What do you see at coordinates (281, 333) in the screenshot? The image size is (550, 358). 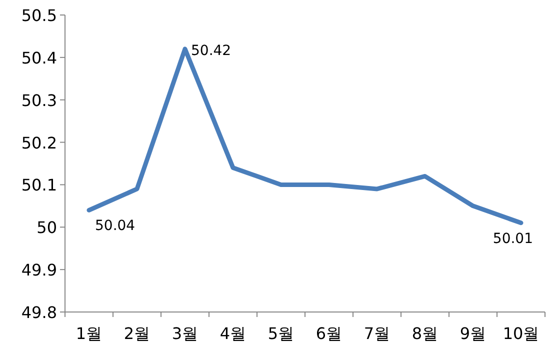 I see `x-tick-label: 5월` at bounding box center [281, 333].